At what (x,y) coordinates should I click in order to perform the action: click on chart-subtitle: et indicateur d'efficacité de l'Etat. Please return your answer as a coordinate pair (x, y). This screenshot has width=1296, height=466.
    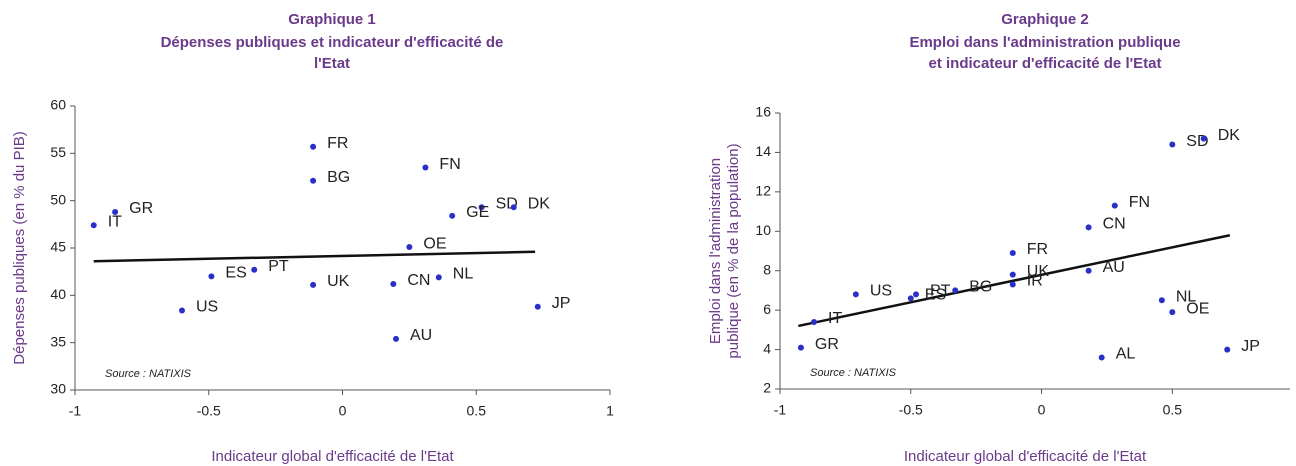
    Looking at the image, I should click on (1044, 63).